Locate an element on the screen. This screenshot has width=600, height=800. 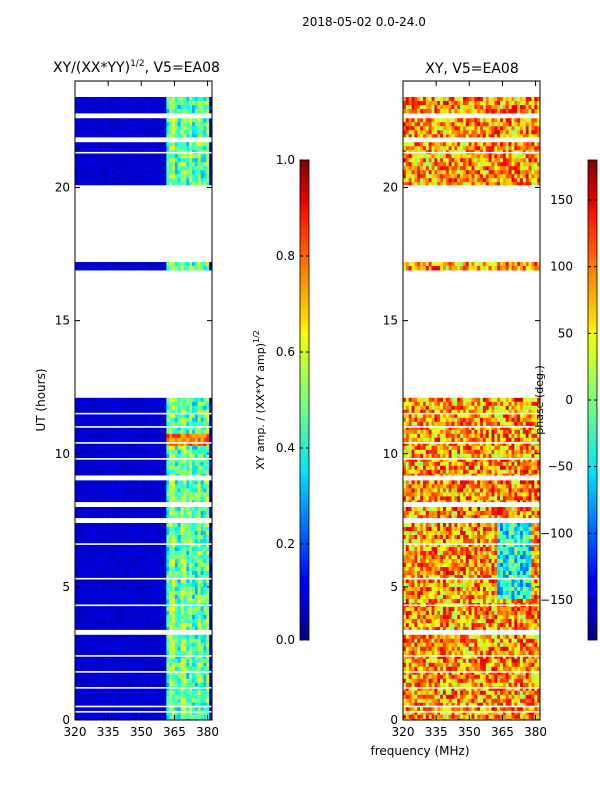
flagged-gap is located at coordinates (143, 459).